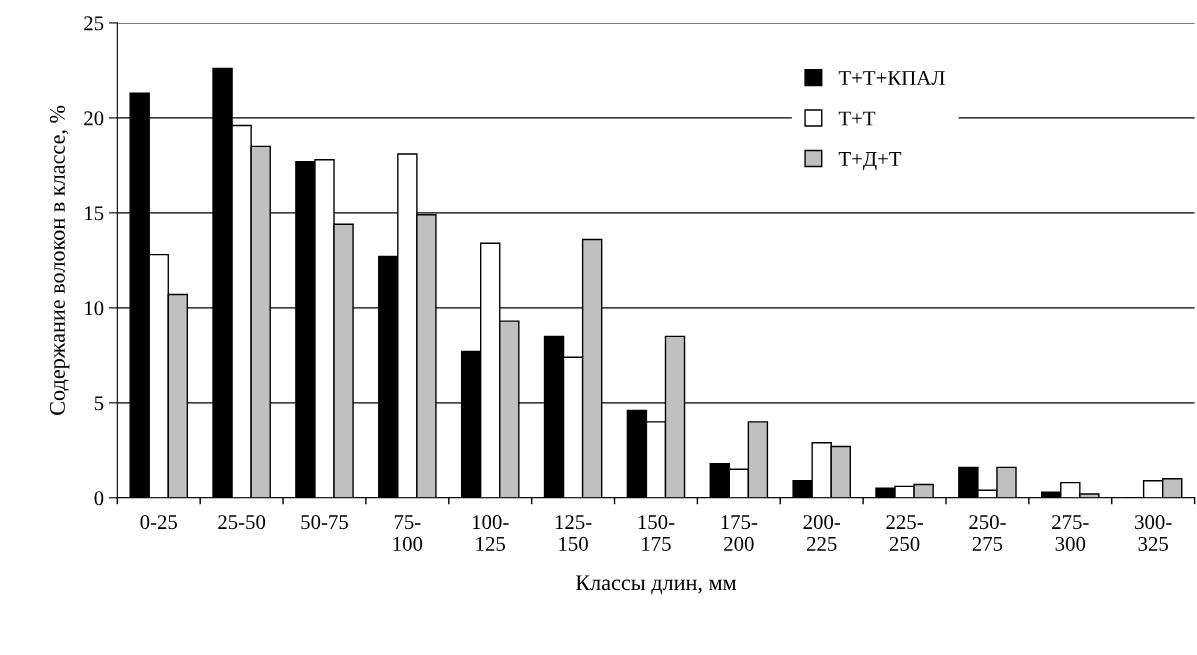 This screenshot has width=1197, height=655. What do you see at coordinates (822, 533) in the screenshot?
I see `x-tick-label: 200-225` at bounding box center [822, 533].